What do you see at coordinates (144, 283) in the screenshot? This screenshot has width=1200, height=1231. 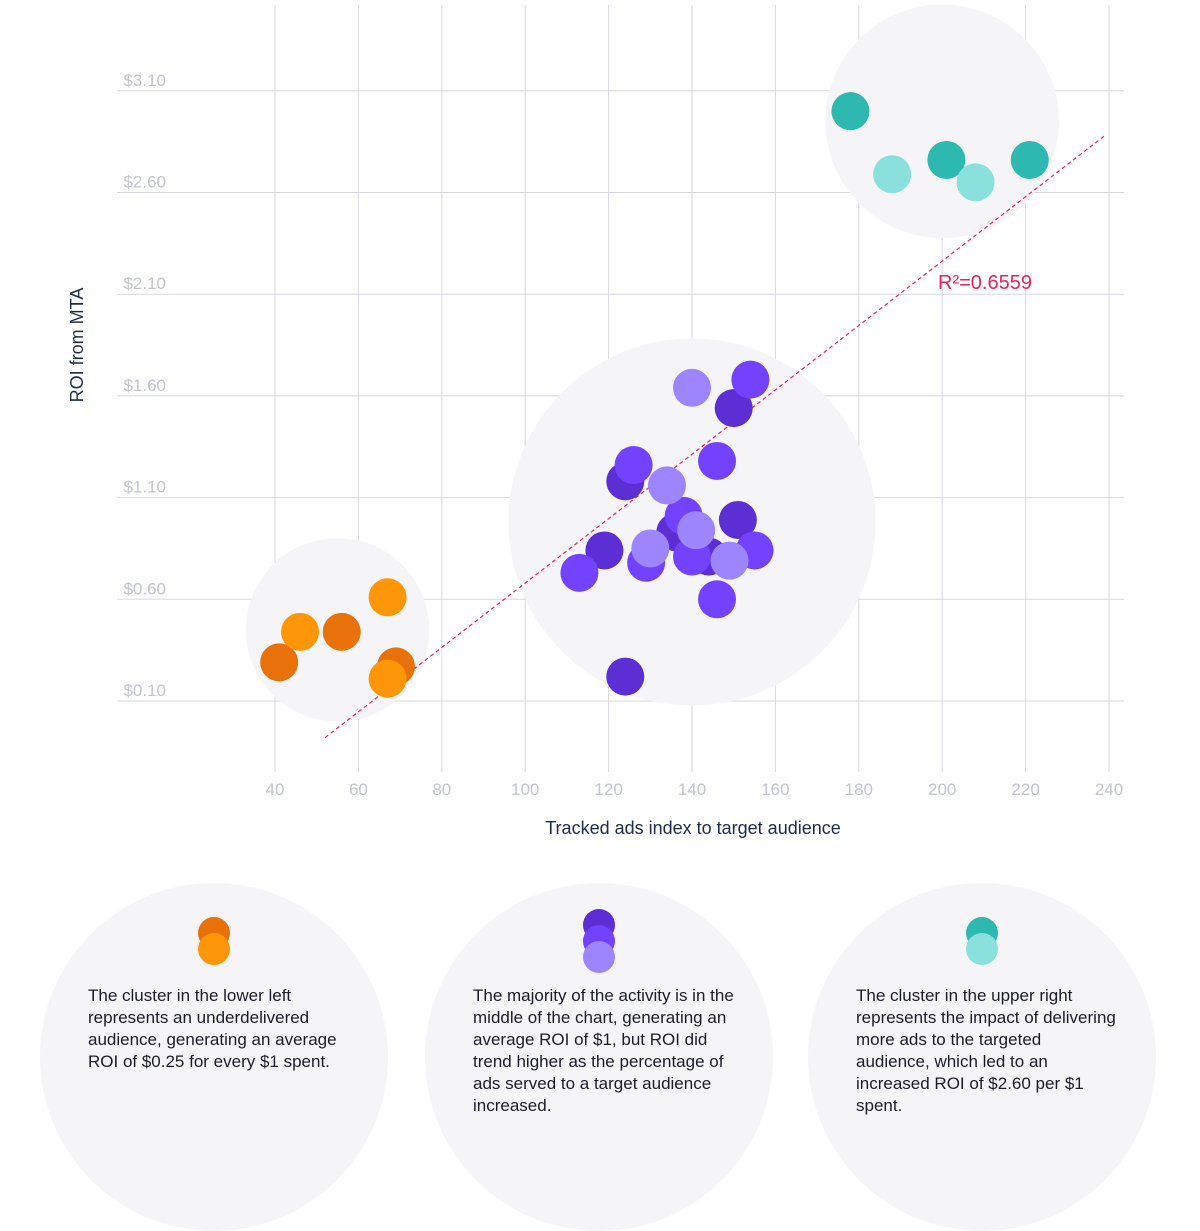 I see `y-tick-label: $2.10` at bounding box center [144, 283].